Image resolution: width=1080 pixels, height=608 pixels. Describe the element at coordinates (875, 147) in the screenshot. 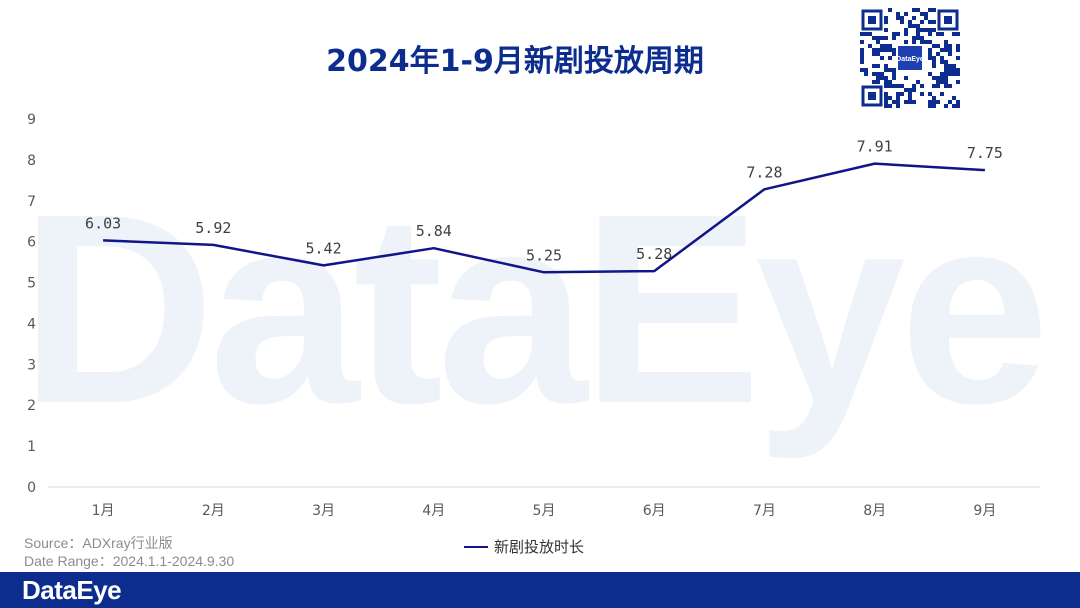

I see `data-label: 7.91` at that location.